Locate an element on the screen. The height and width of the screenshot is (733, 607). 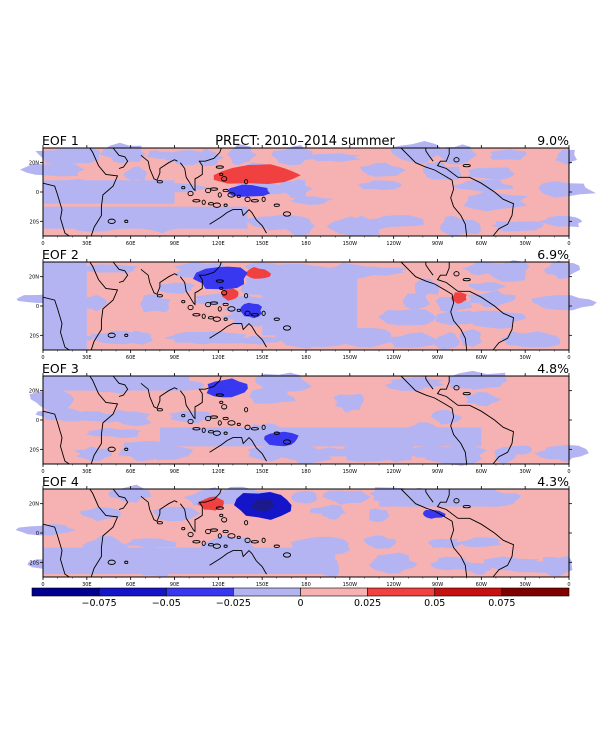
field-texture is located at coordinates (309, 418).